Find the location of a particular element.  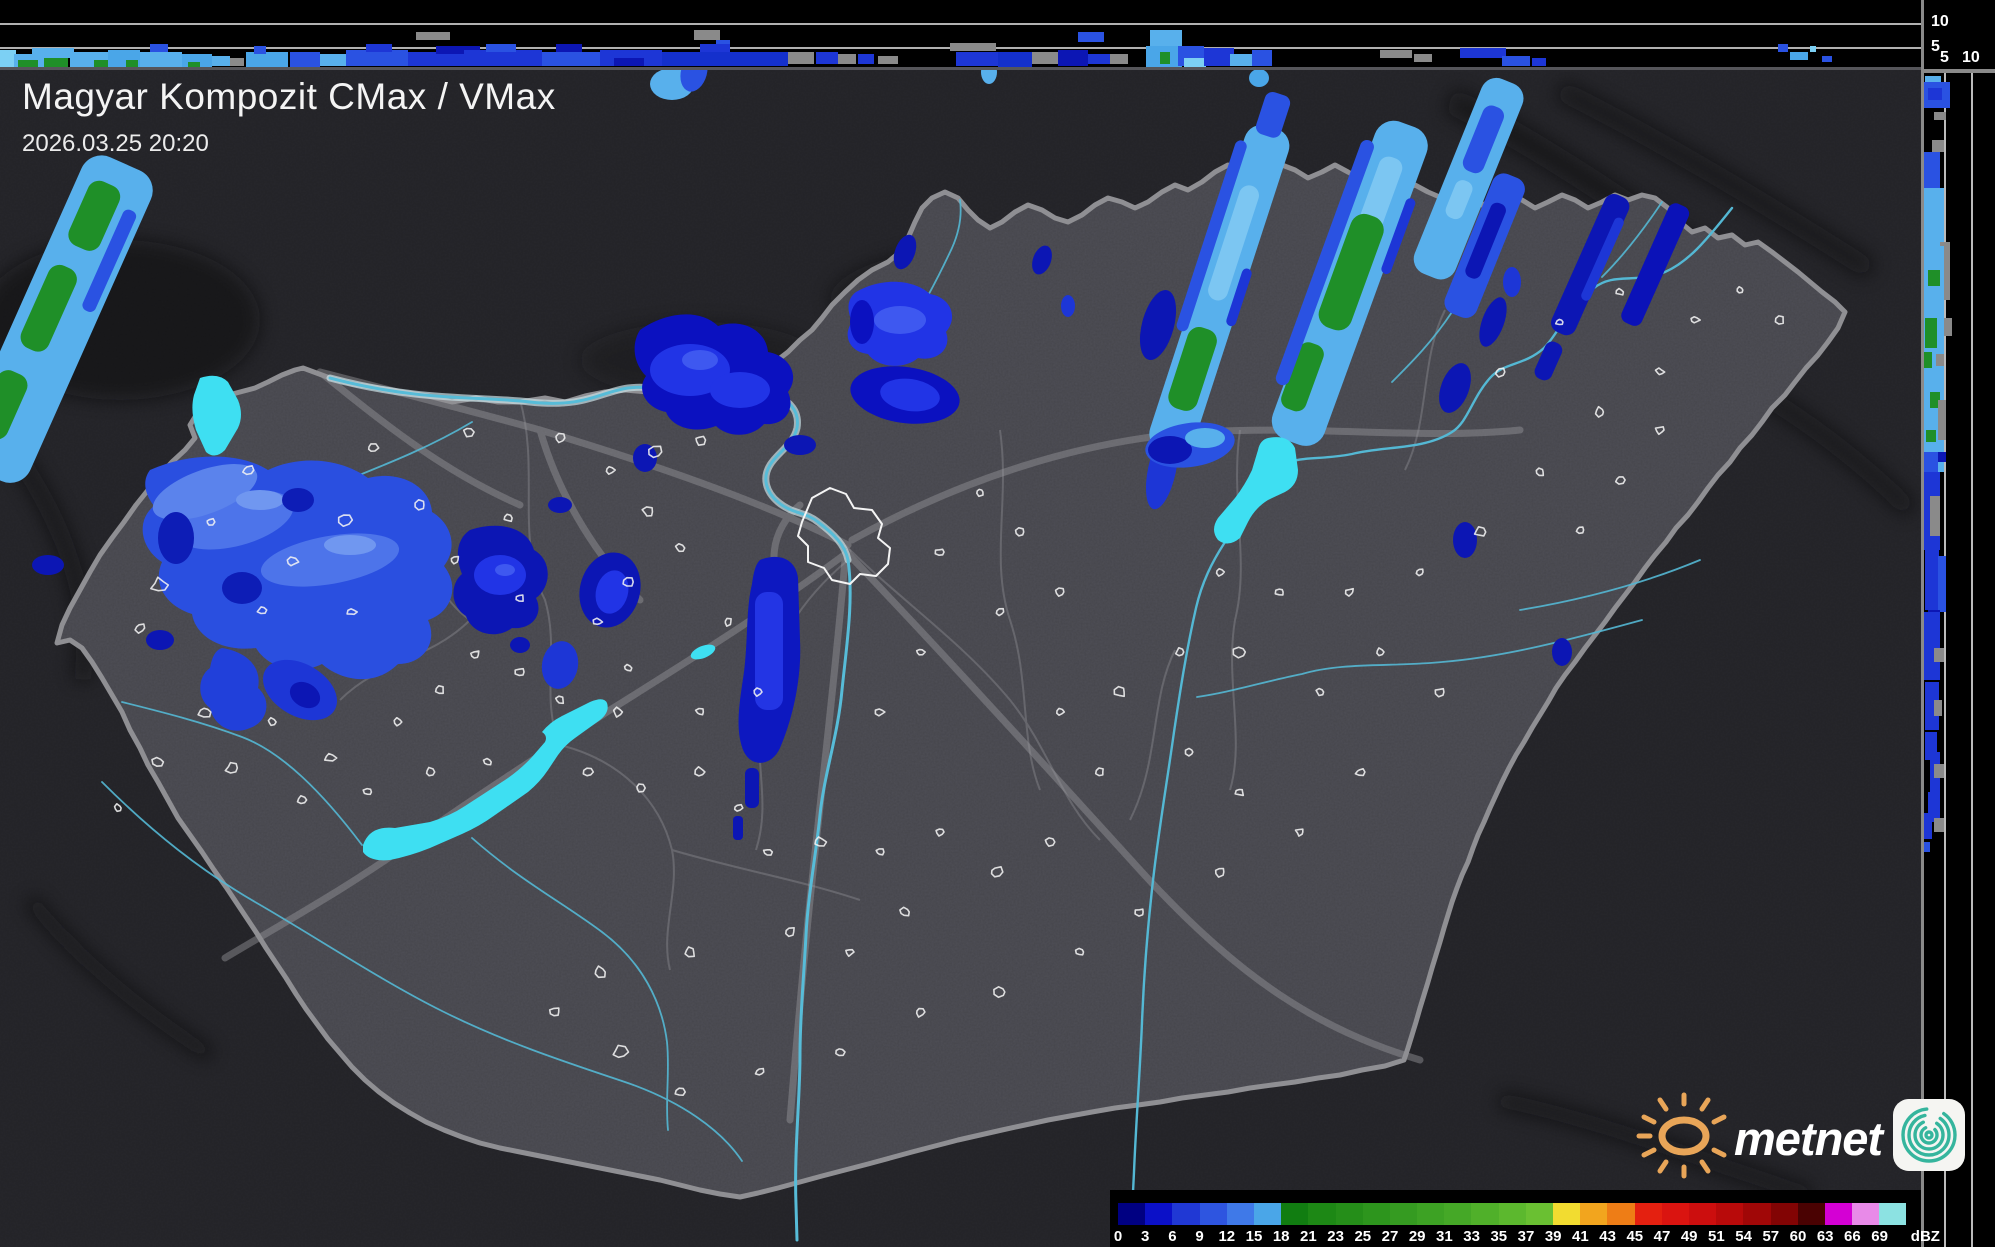

legend-tick-label: 23 is located at coordinates (1335, 1236).